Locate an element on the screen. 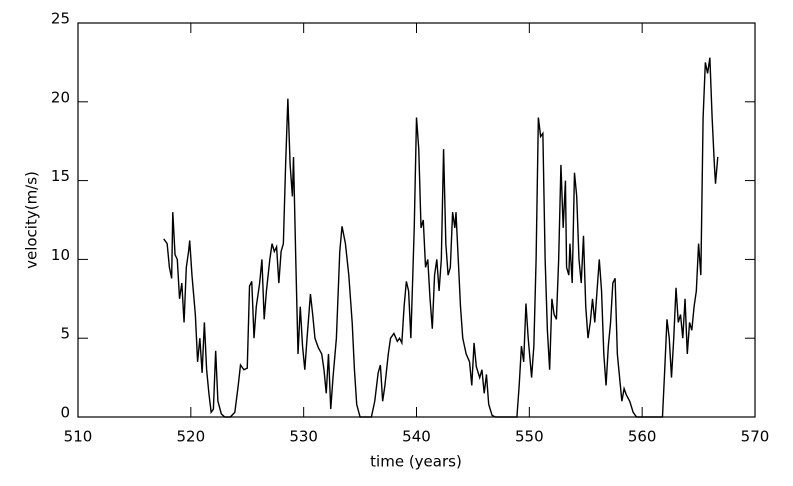  y-tick-label: 20 is located at coordinates (60, 97).